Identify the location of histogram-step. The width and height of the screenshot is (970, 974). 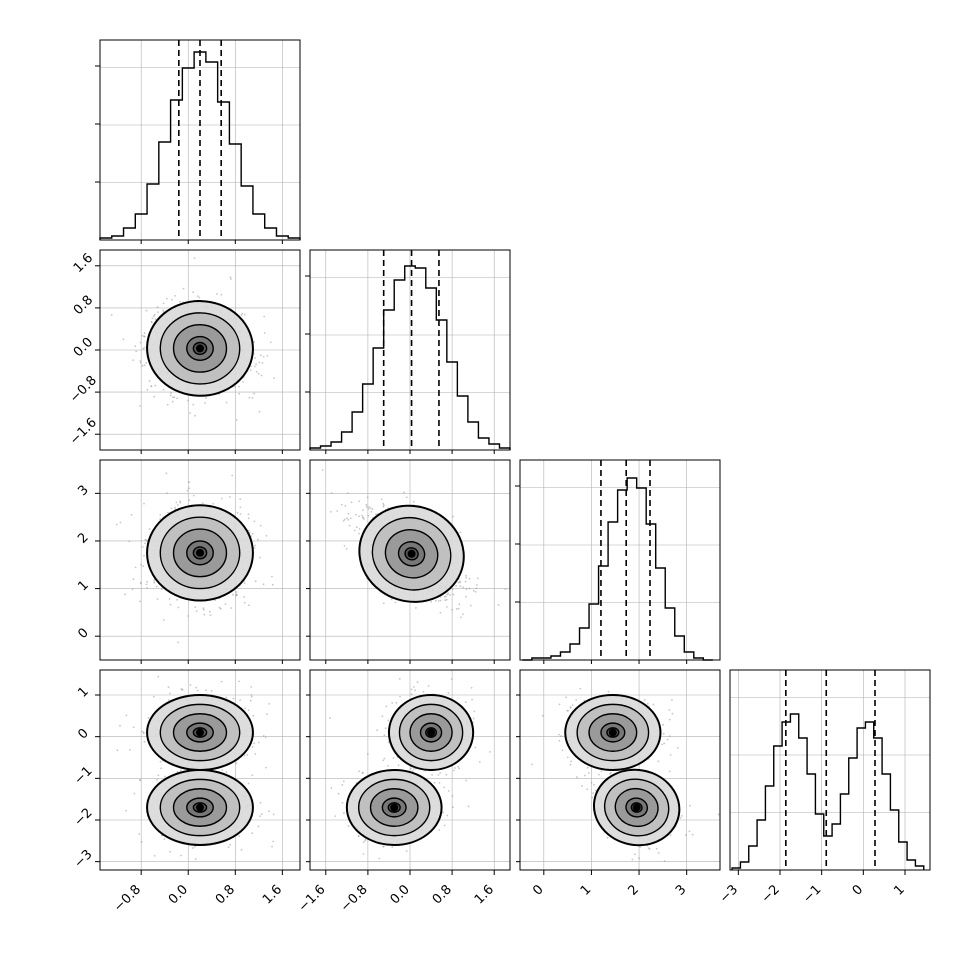
(828, 791).